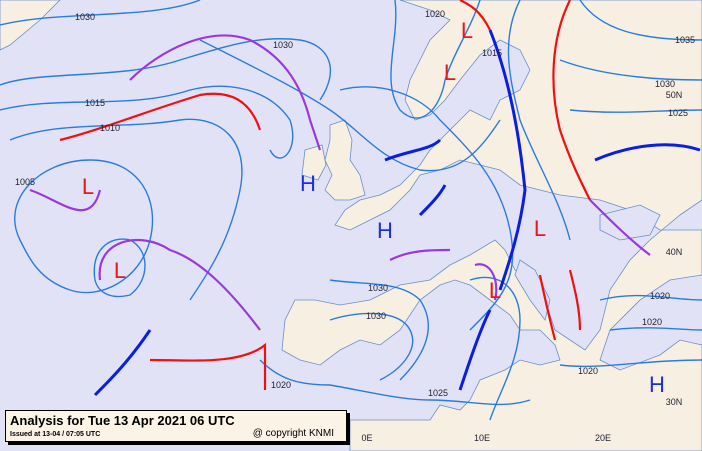 This screenshot has height=451, width=702. What do you see at coordinates (122, 420) in the screenshot?
I see `analysis-title: Analysis for Tue 13 Apr 2021 06 UTC` at bounding box center [122, 420].